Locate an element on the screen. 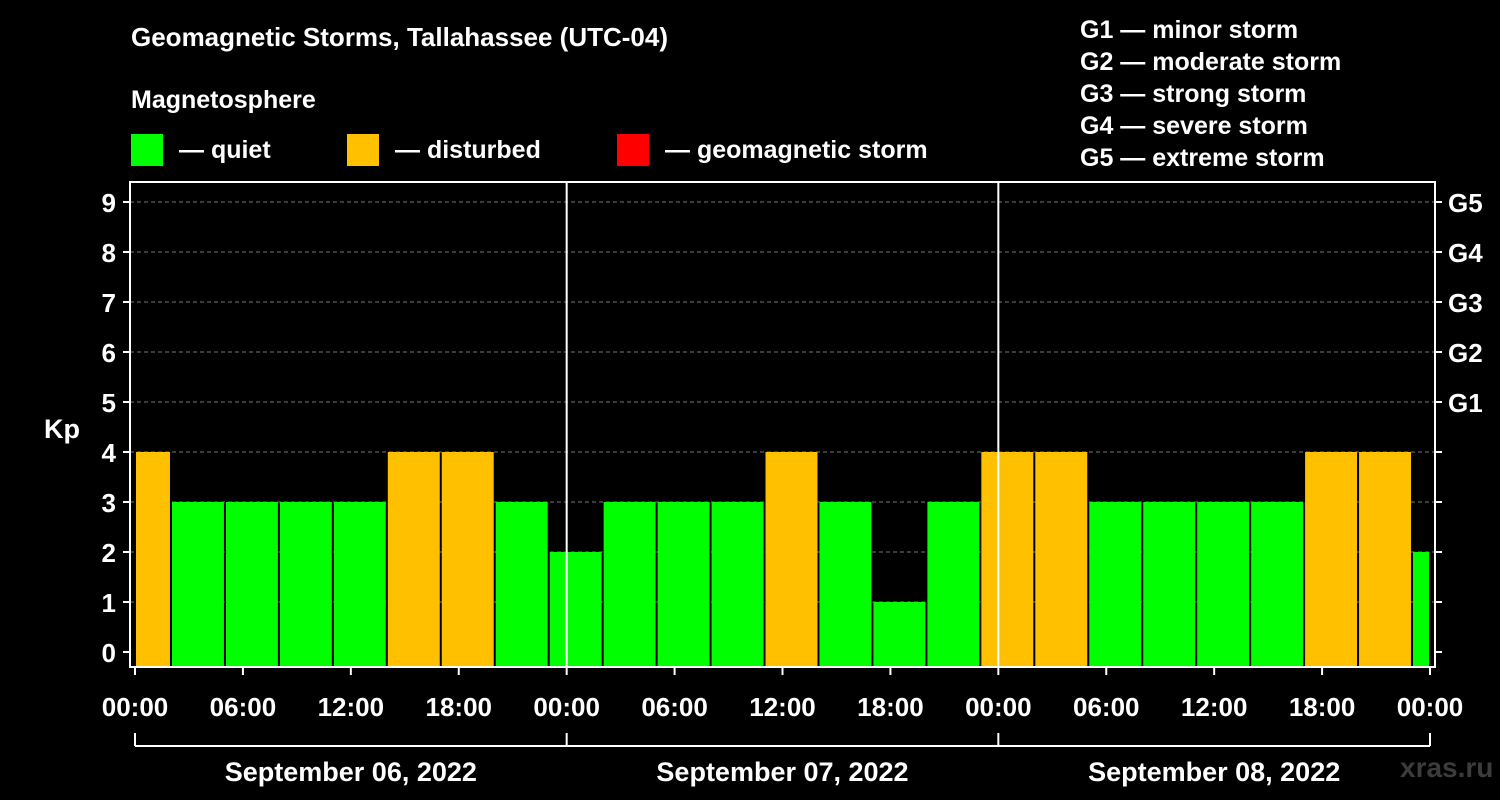  y-tick-label: 4 is located at coordinates (109, 453).